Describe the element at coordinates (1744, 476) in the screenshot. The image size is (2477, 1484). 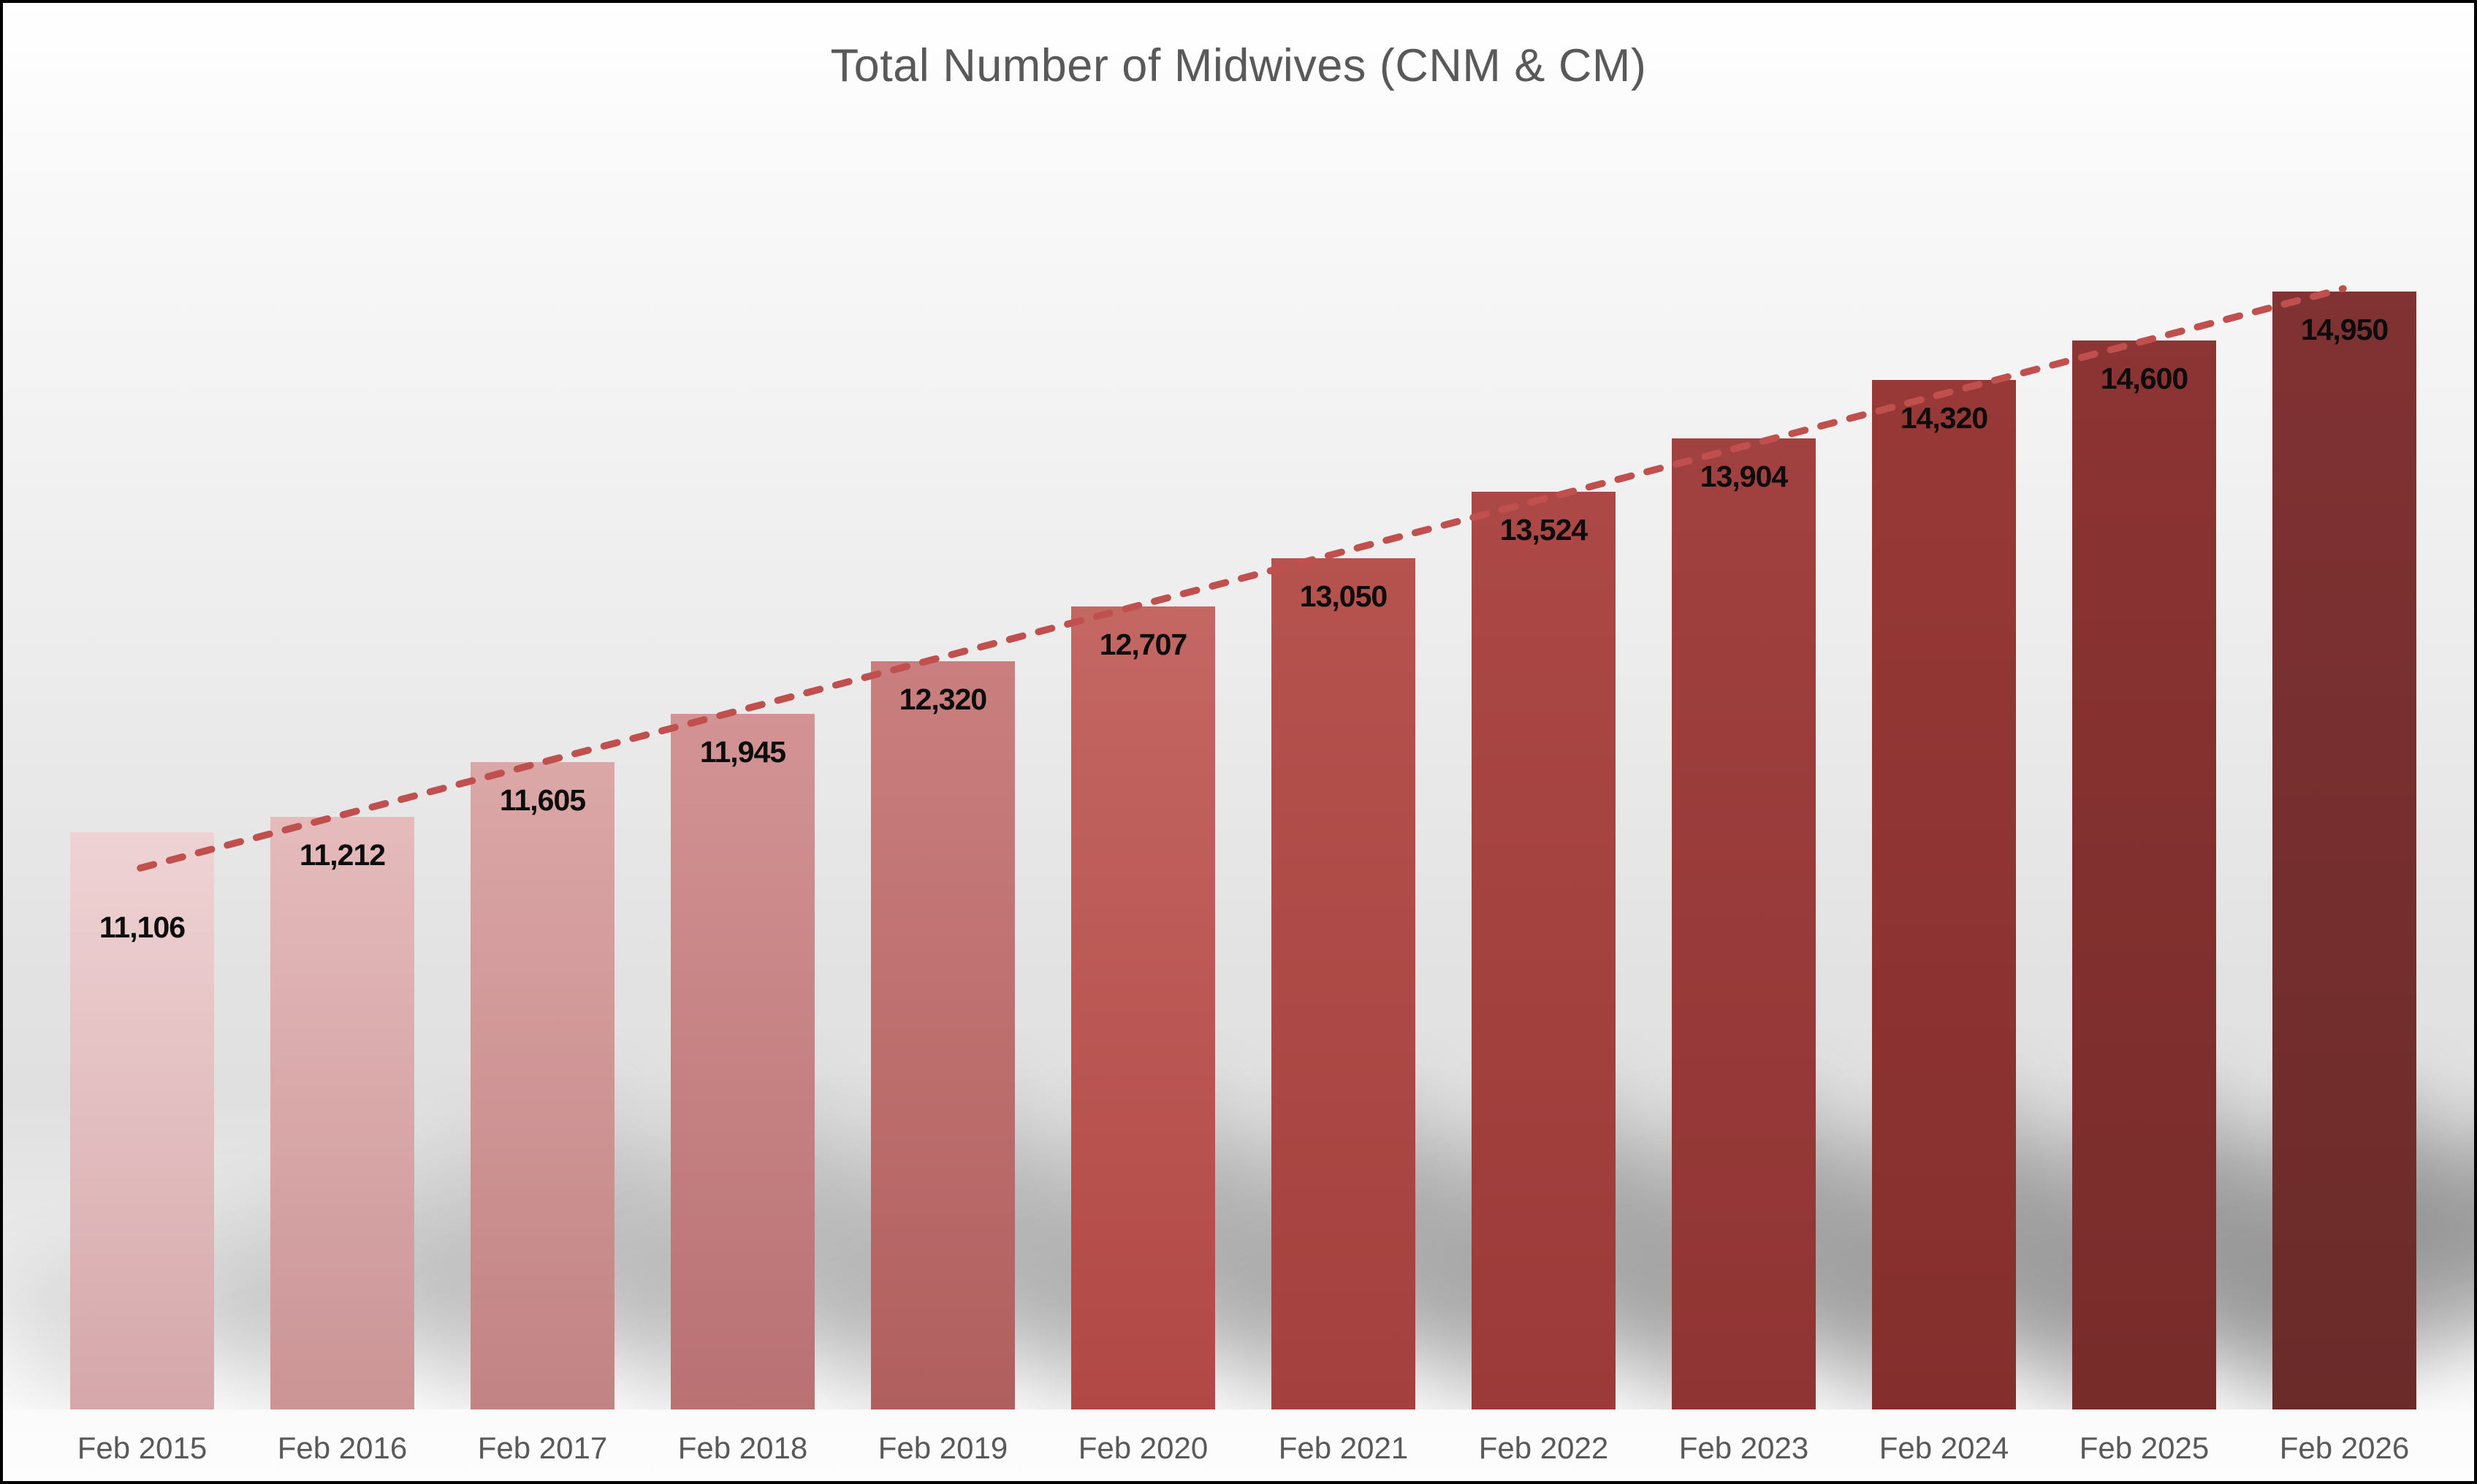
I see `bar-value-label: 13,904` at that location.